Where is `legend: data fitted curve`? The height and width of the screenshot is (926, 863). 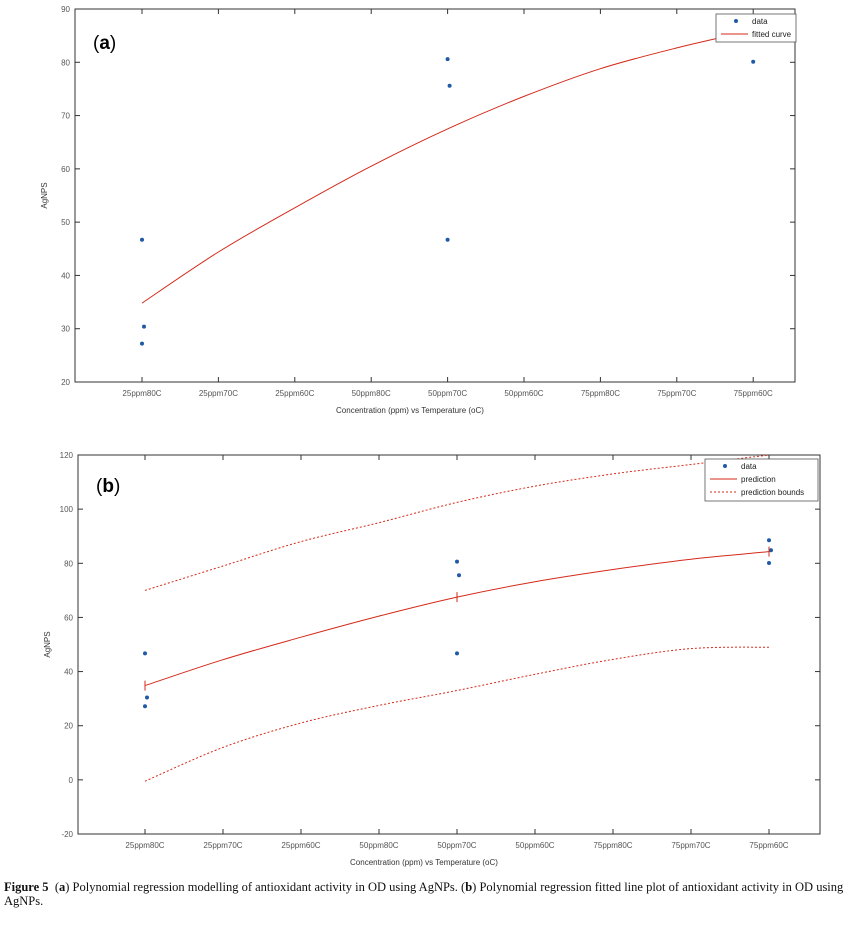 legend: data fitted curve is located at coordinates (756, 28).